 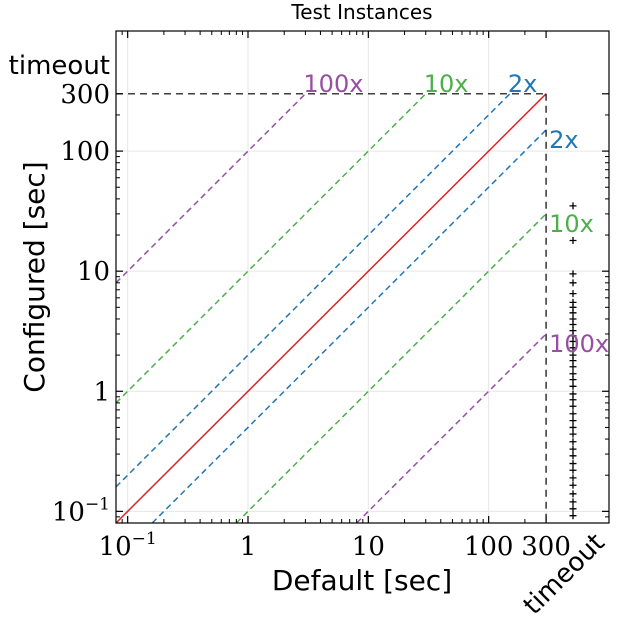 What do you see at coordinates (571, 224) in the screenshot?
I see `reference-label-4: 10x` at bounding box center [571, 224].